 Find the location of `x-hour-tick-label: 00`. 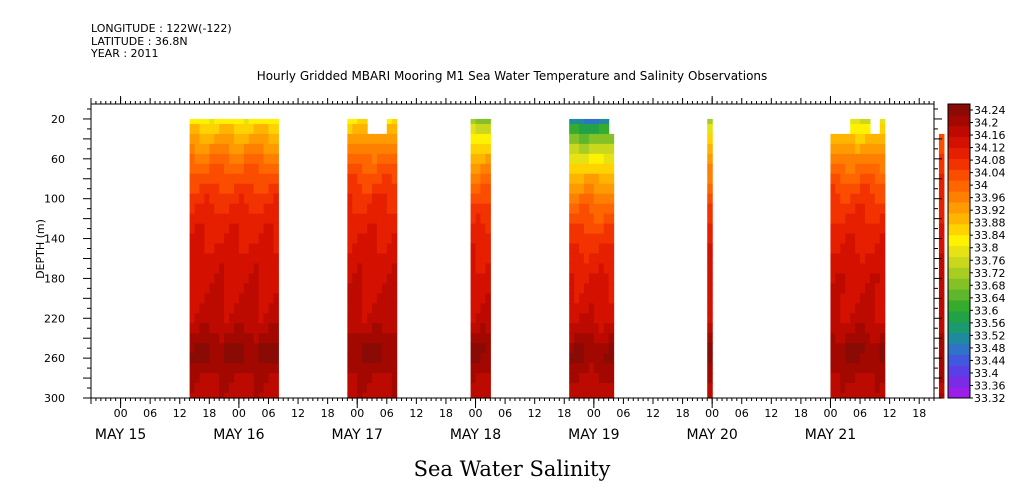

x-hour-tick-label: 00 is located at coordinates (357, 413).